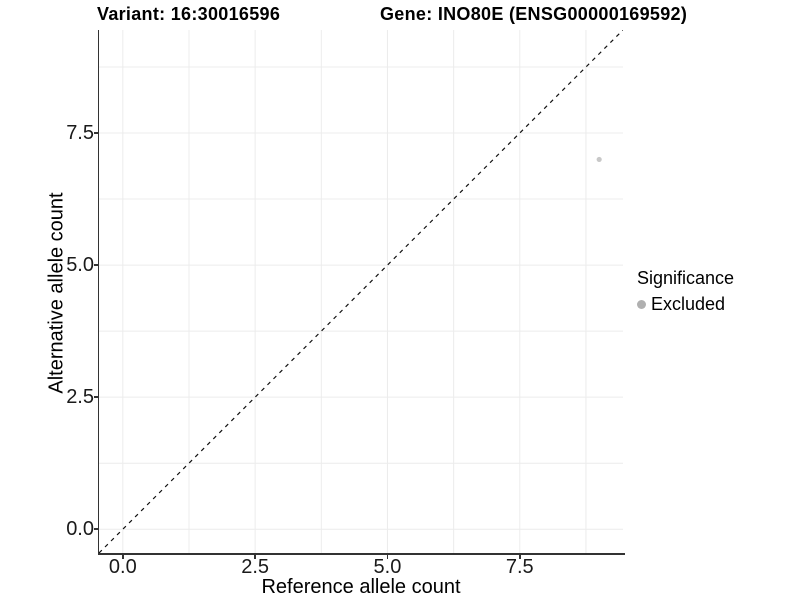  I want to click on y-tick-label: 7.5, so click(80, 133).